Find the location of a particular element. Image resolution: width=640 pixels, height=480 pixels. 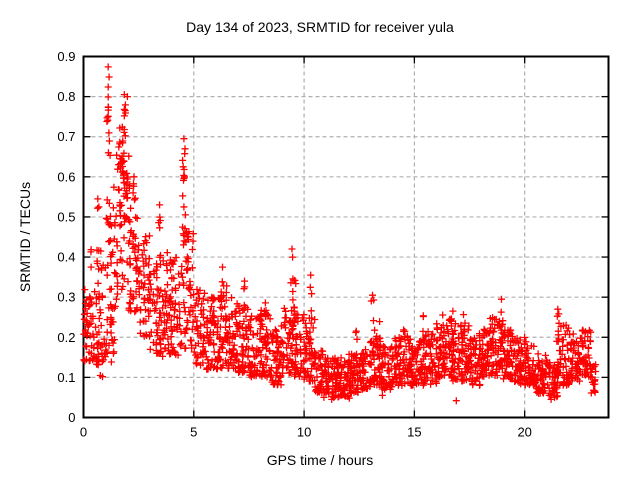

y-tick-label: 0.2 is located at coordinates (66, 337).